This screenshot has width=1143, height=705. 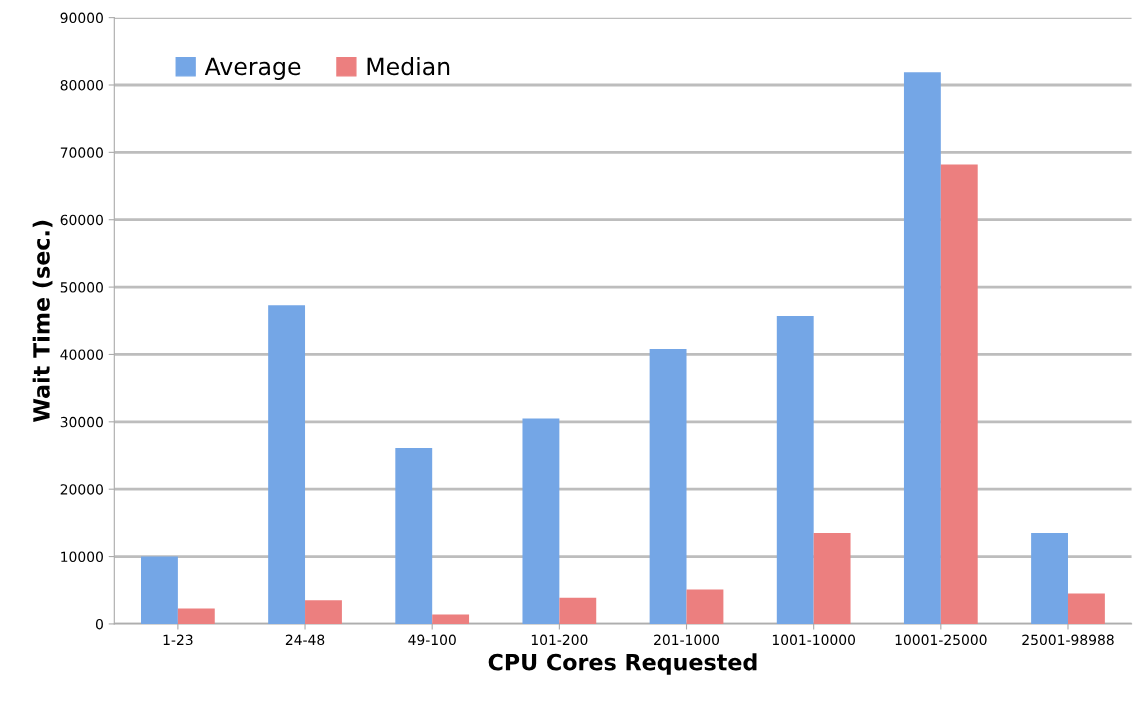 What do you see at coordinates (81, 220) in the screenshot?
I see `y-tick-label: 60000` at bounding box center [81, 220].